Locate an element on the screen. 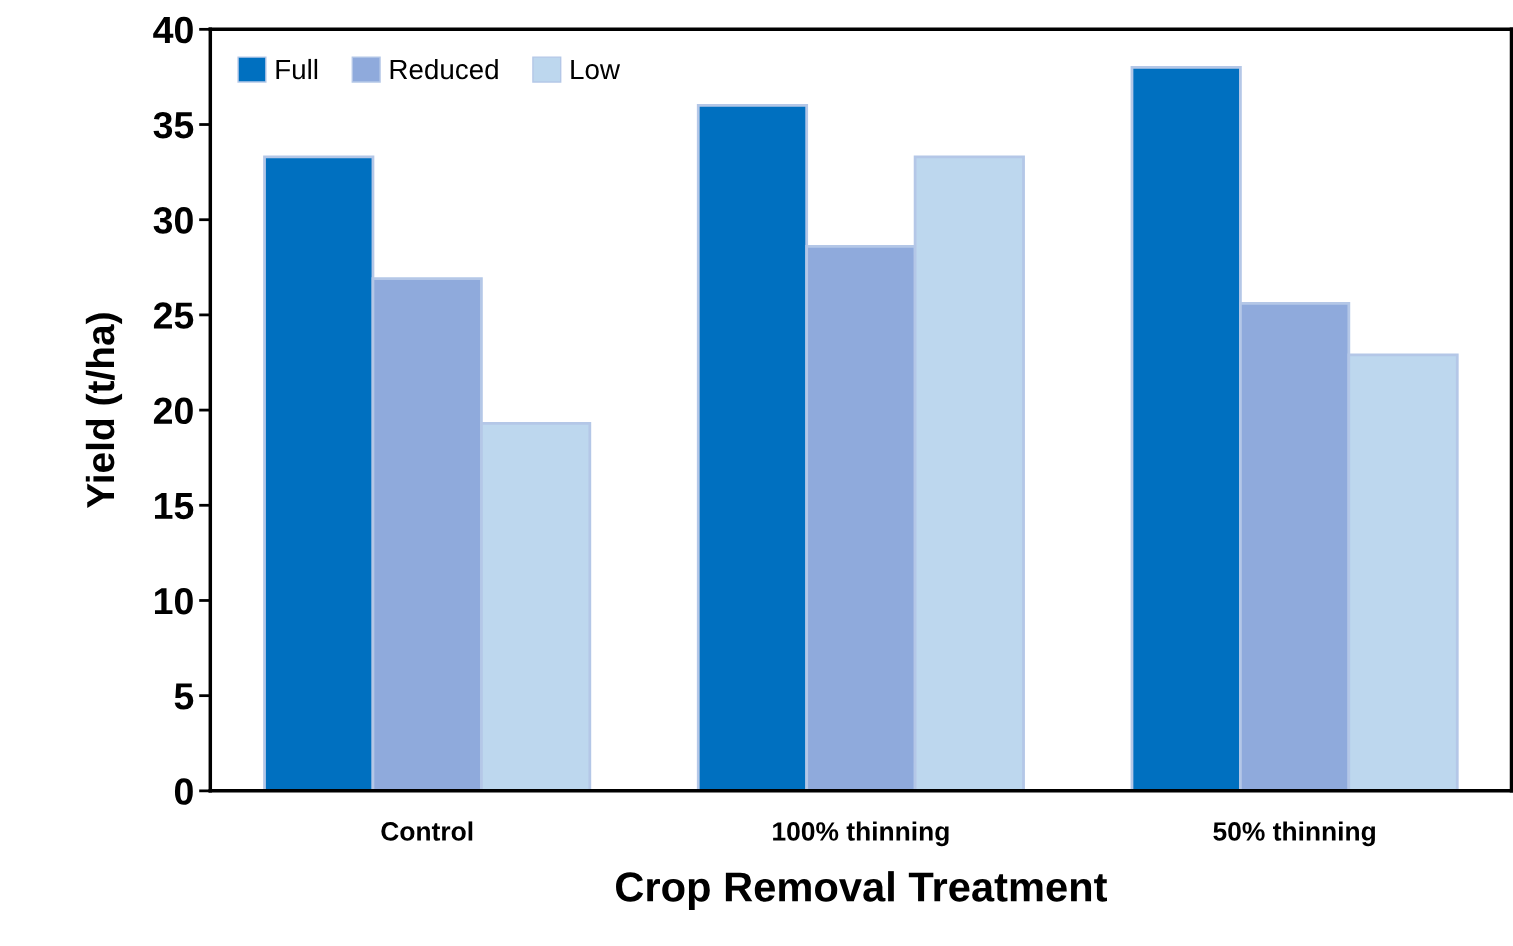 The width and height of the screenshot is (1513, 946). x-tick-label: Control is located at coordinates (427, 831).